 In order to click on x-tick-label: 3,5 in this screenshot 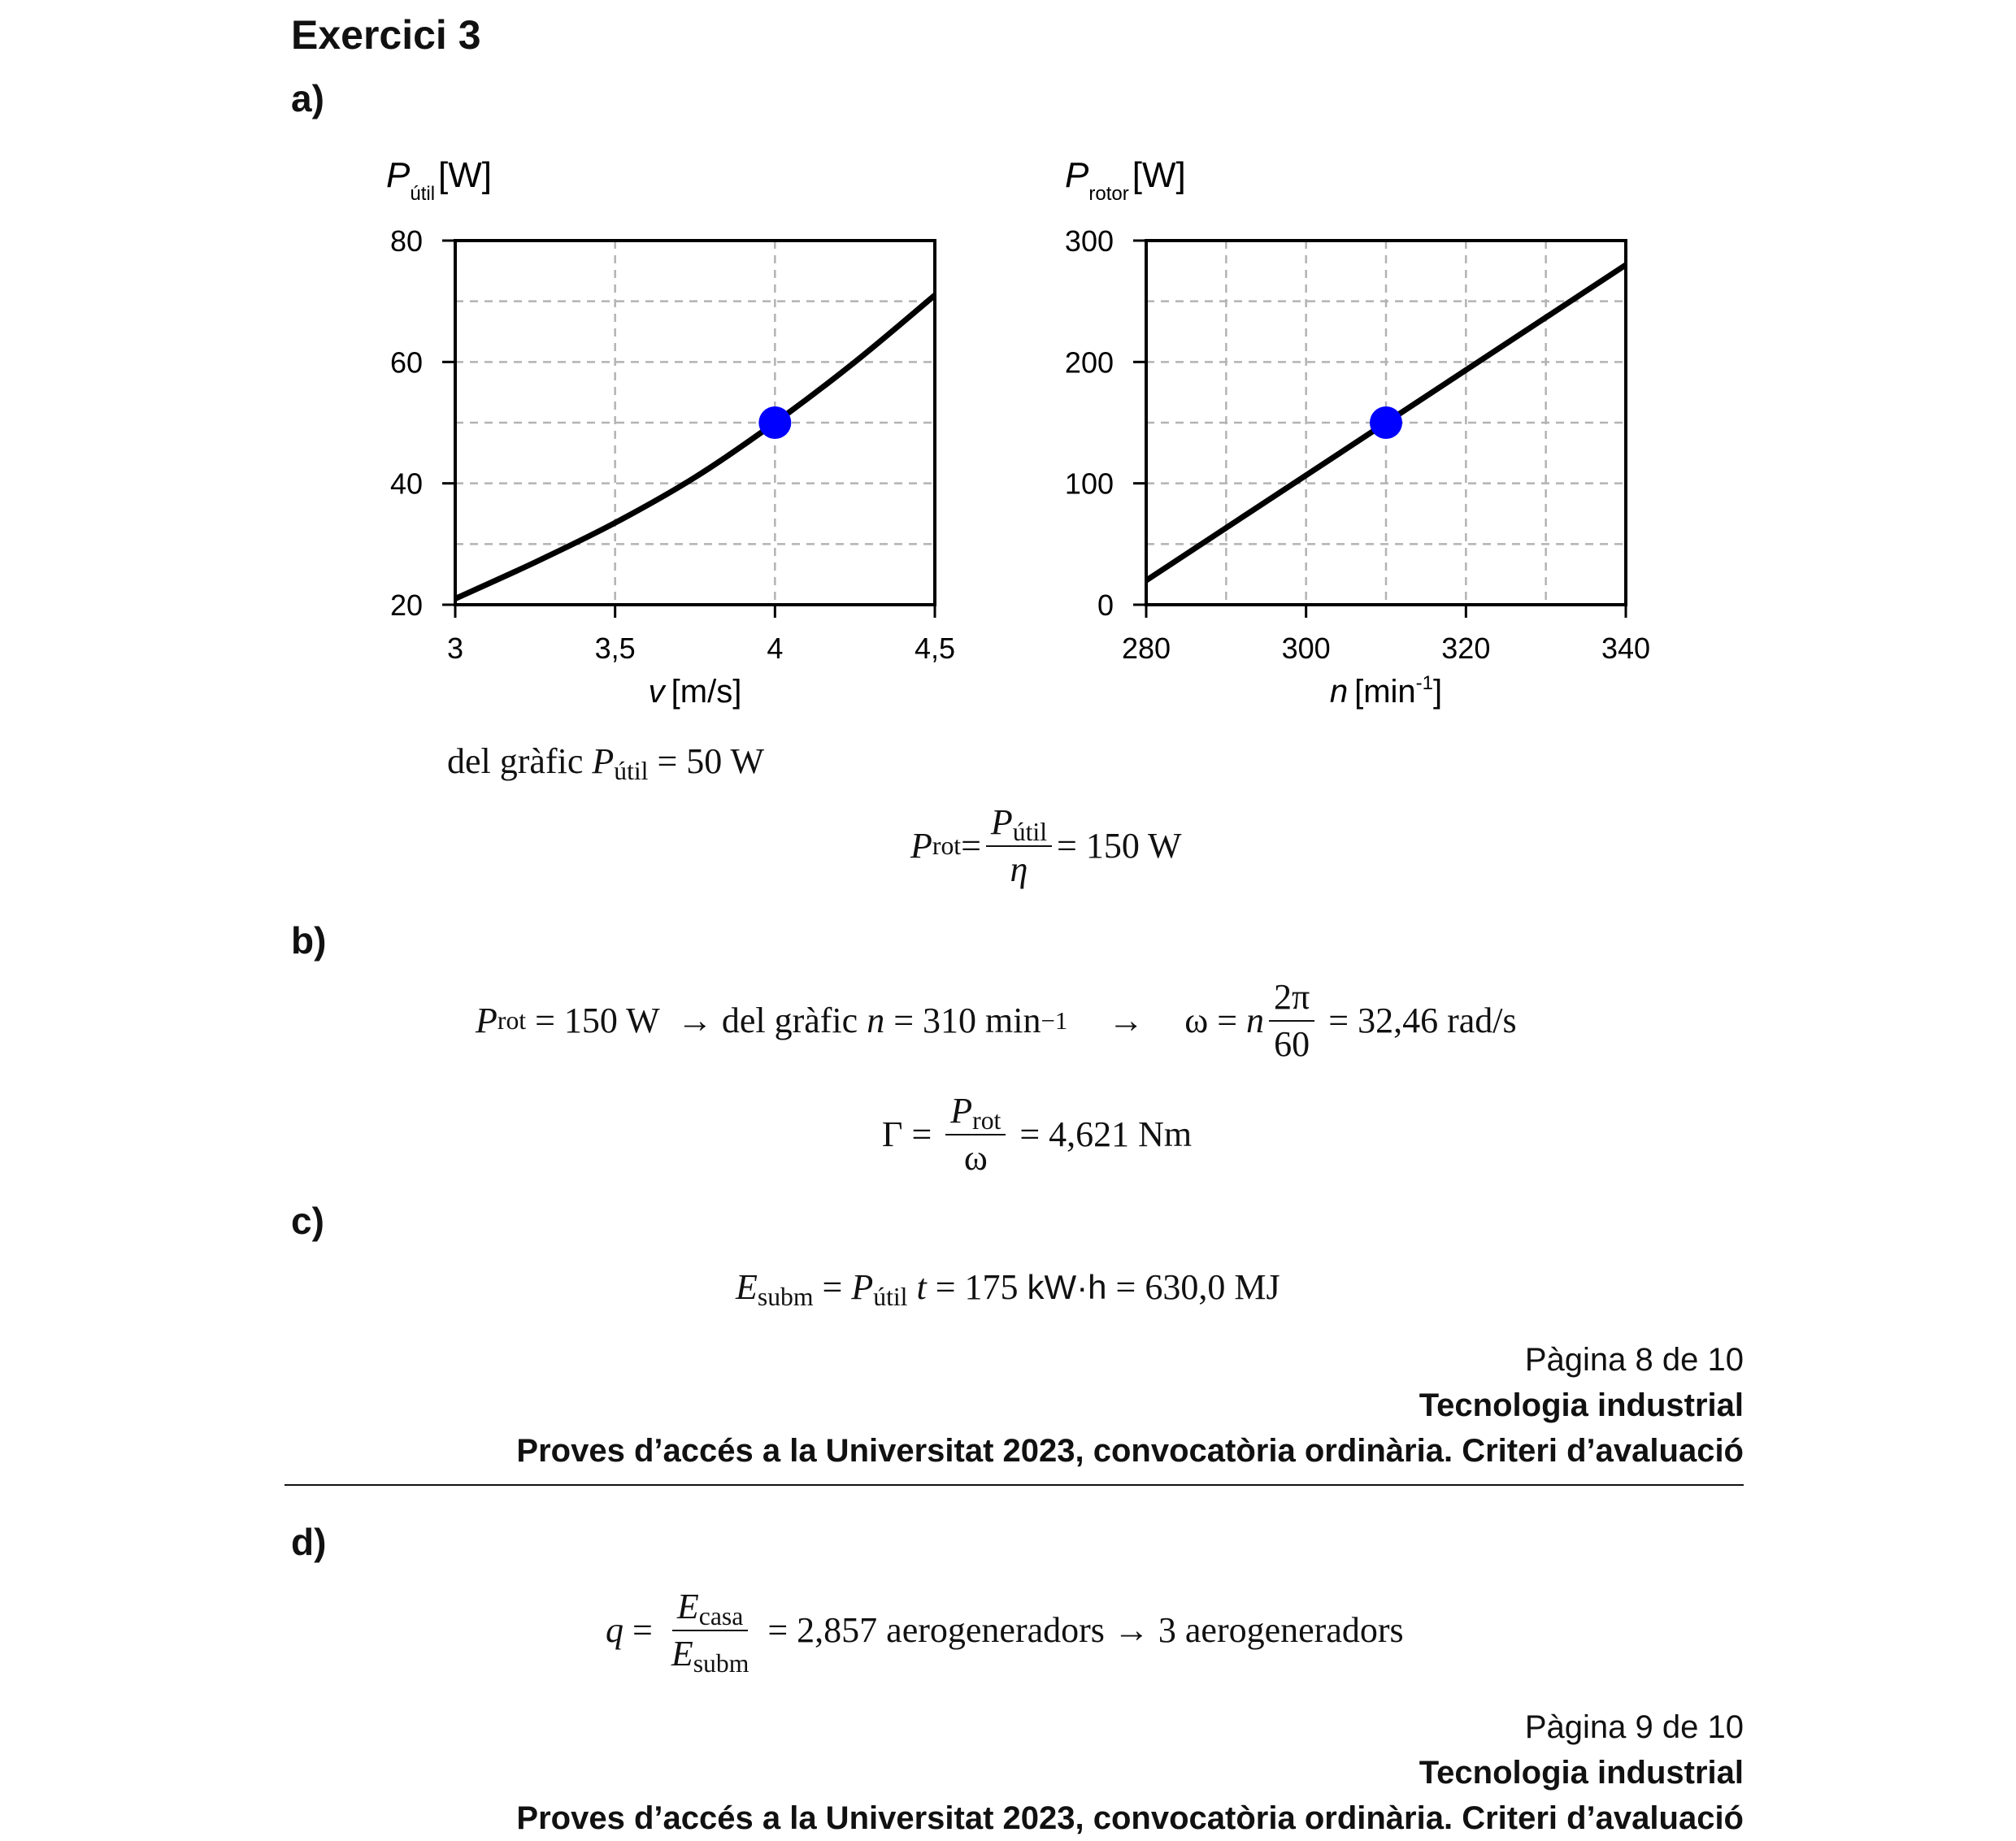, I will do `click(615, 648)`.